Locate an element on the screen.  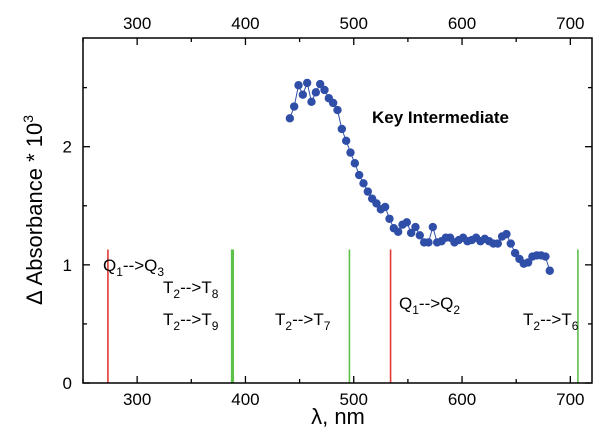
annotation-t2-t7: T2-->T7 is located at coordinates (303, 321).